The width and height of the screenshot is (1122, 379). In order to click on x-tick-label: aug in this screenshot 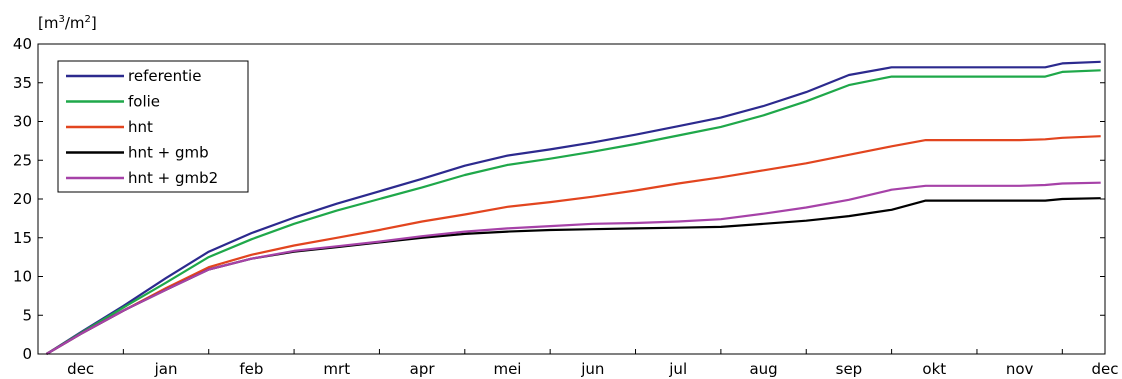, I will do `click(763, 369)`.